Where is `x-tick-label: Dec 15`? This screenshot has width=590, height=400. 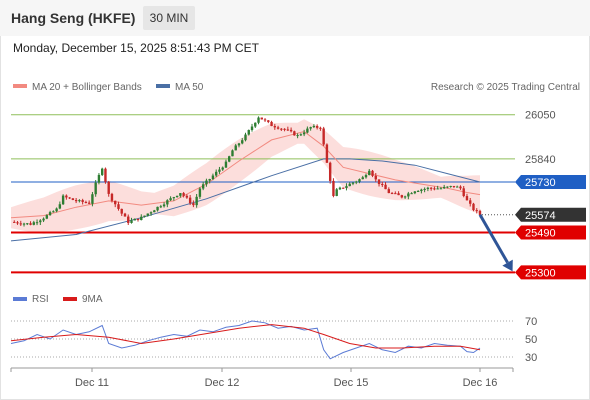
x-tick-label: Dec 15 is located at coordinates (351, 383).